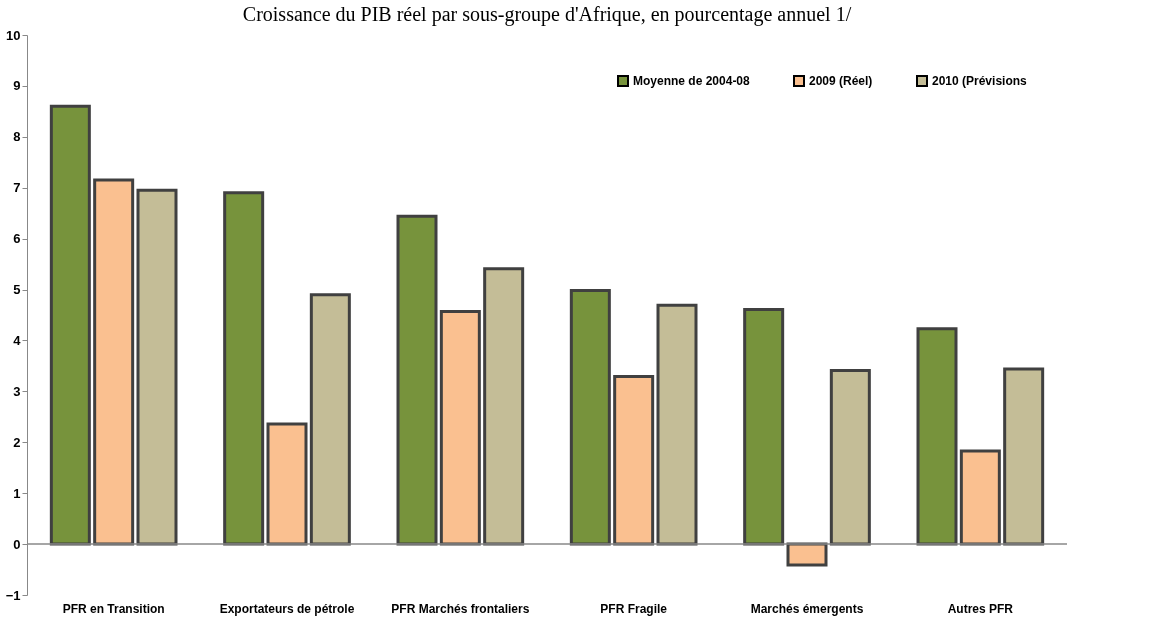 The width and height of the screenshot is (1161, 639). What do you see at coordinates (980, 608) in the screenshot?
I see `x-tick-label: Autres PFR` at bounding box center [980, 608].